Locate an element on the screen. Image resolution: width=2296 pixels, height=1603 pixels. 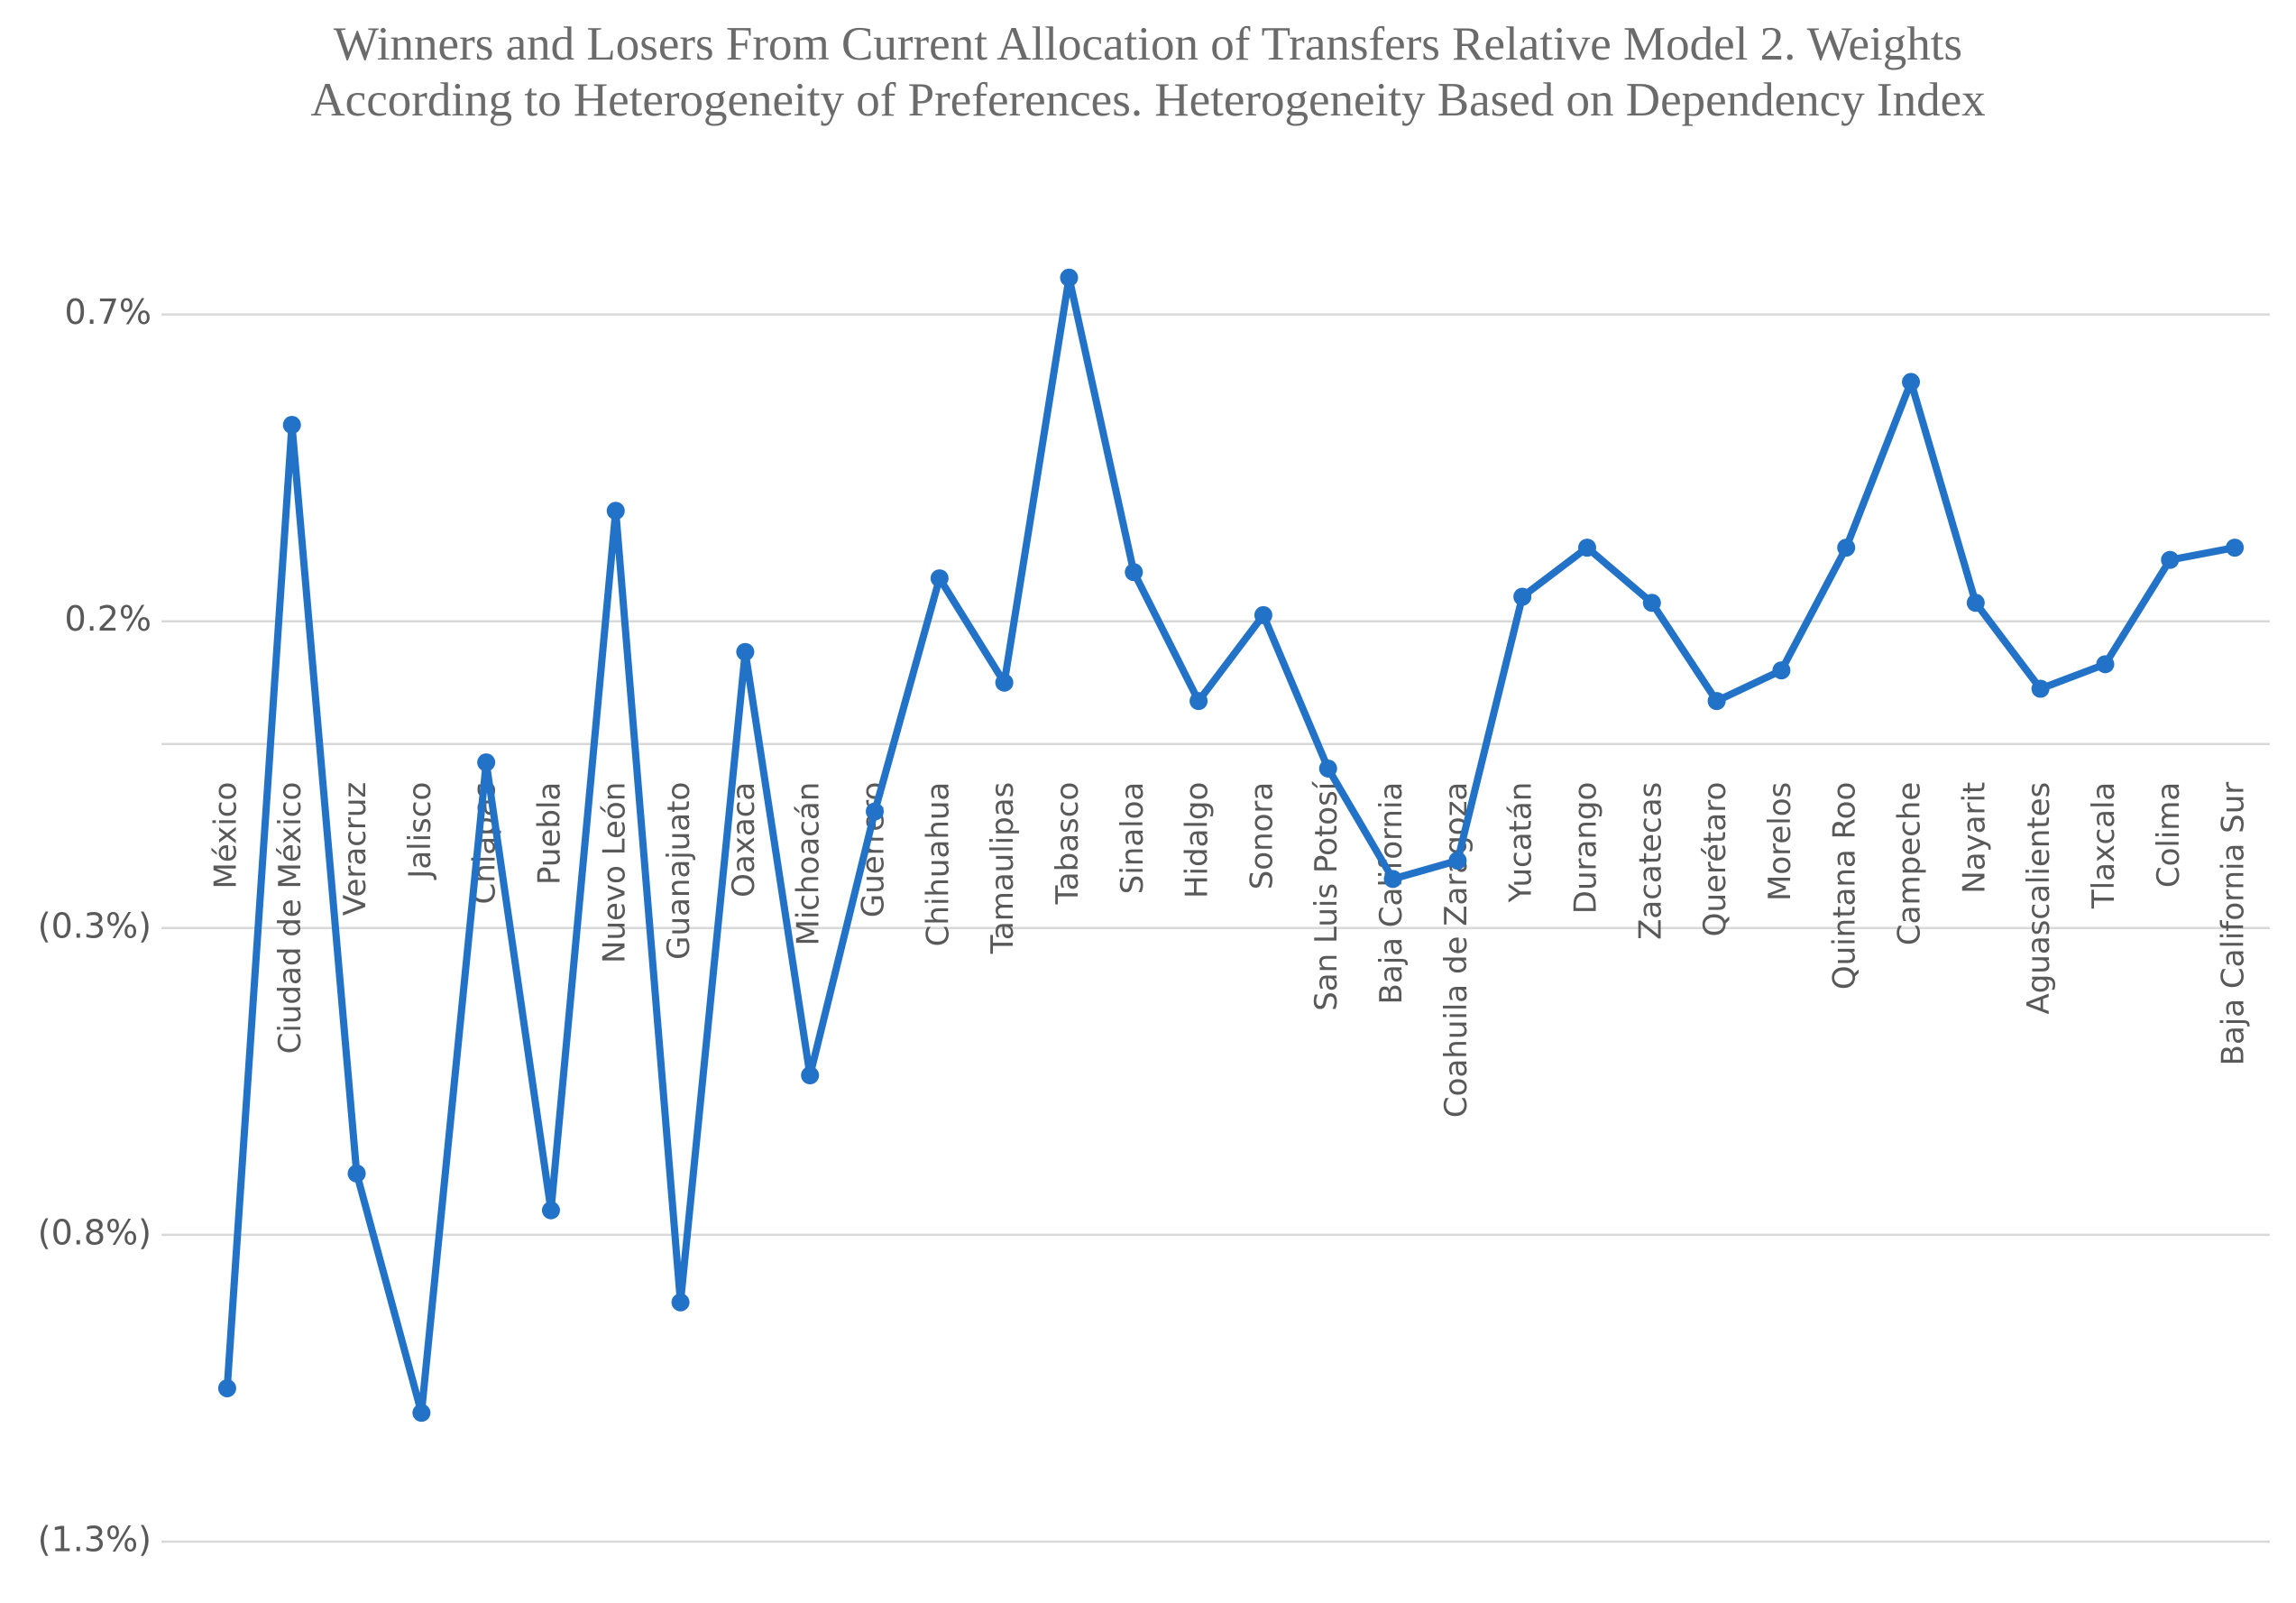
x-tick-label: Morelos is located at coordinates (1780, 841).